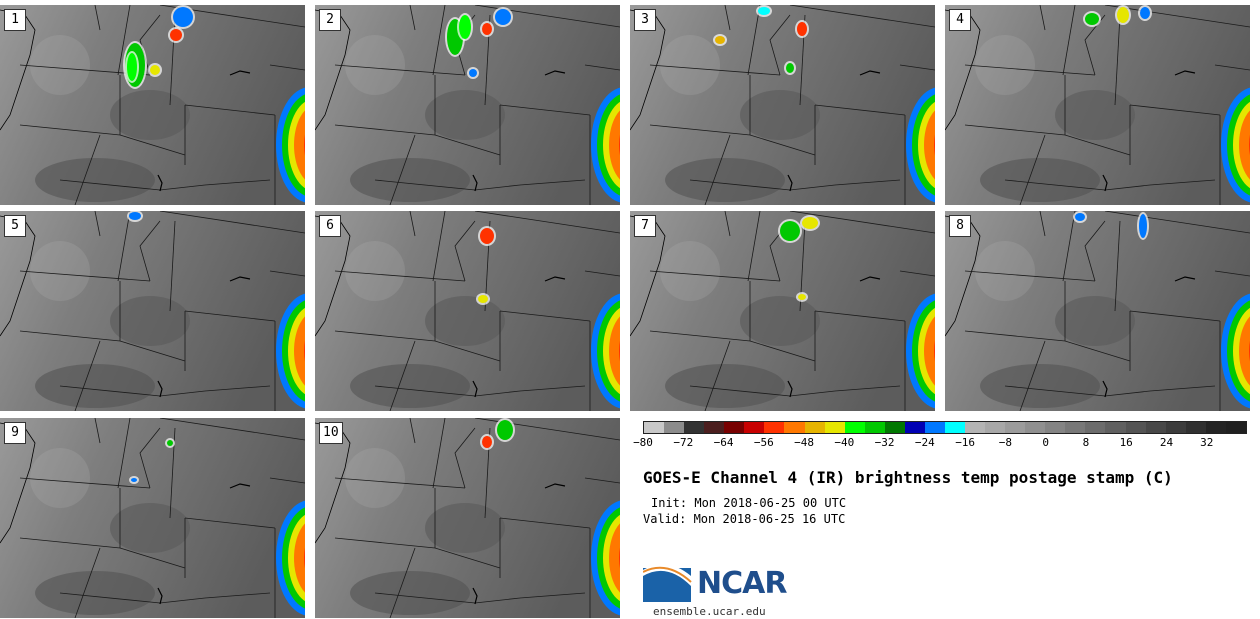 The width and height of the screenshot is (1260, 619). I want to click on map-panel-5: 5, so click(152, 311).